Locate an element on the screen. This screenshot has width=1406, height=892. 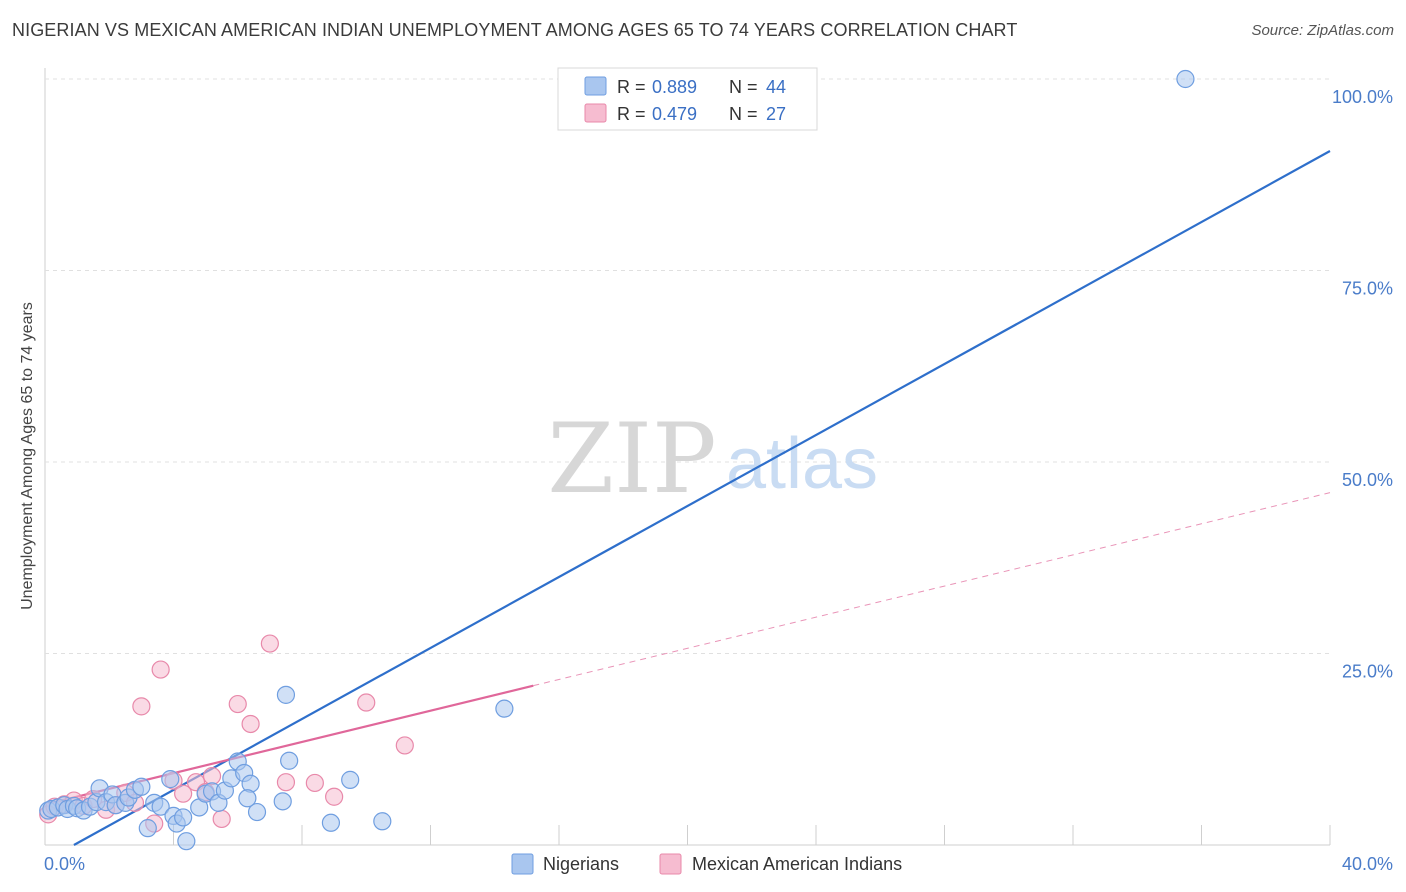
y-tick-label: 25.0% is located at coordinates (1367, 672).